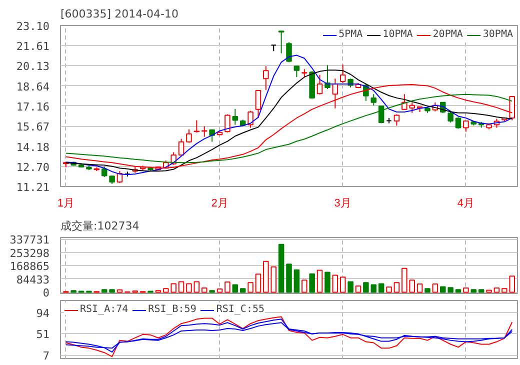  What do you see at coordinates (447, 34) in the screenshot?
I see `legend-label: 20PMA` at bounding box center [447, 34].